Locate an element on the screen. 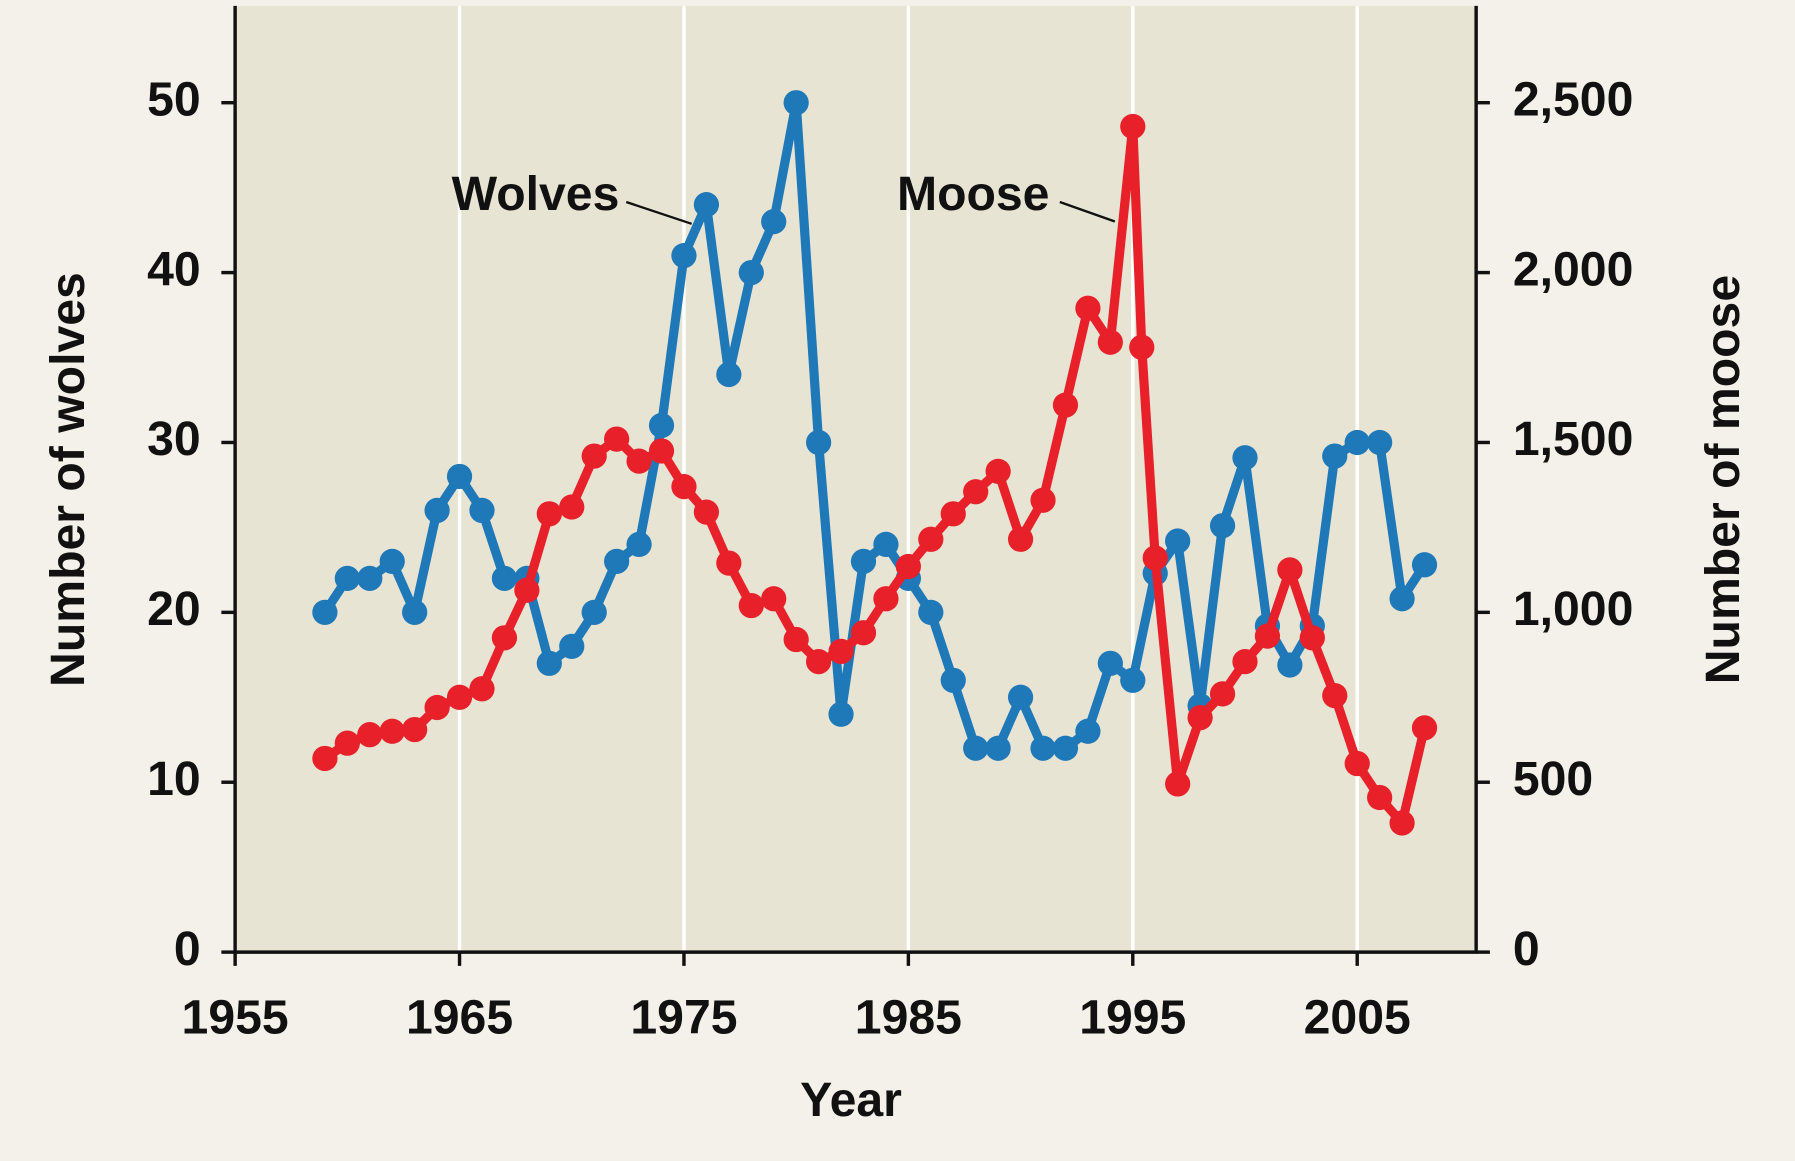  y-tick-label: 20 is located at coordinates (174, 609).